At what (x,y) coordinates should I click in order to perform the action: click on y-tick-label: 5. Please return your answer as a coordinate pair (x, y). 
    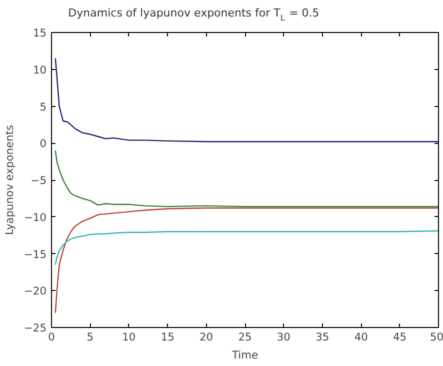
    Looking at the image, I should click on (43, 107).